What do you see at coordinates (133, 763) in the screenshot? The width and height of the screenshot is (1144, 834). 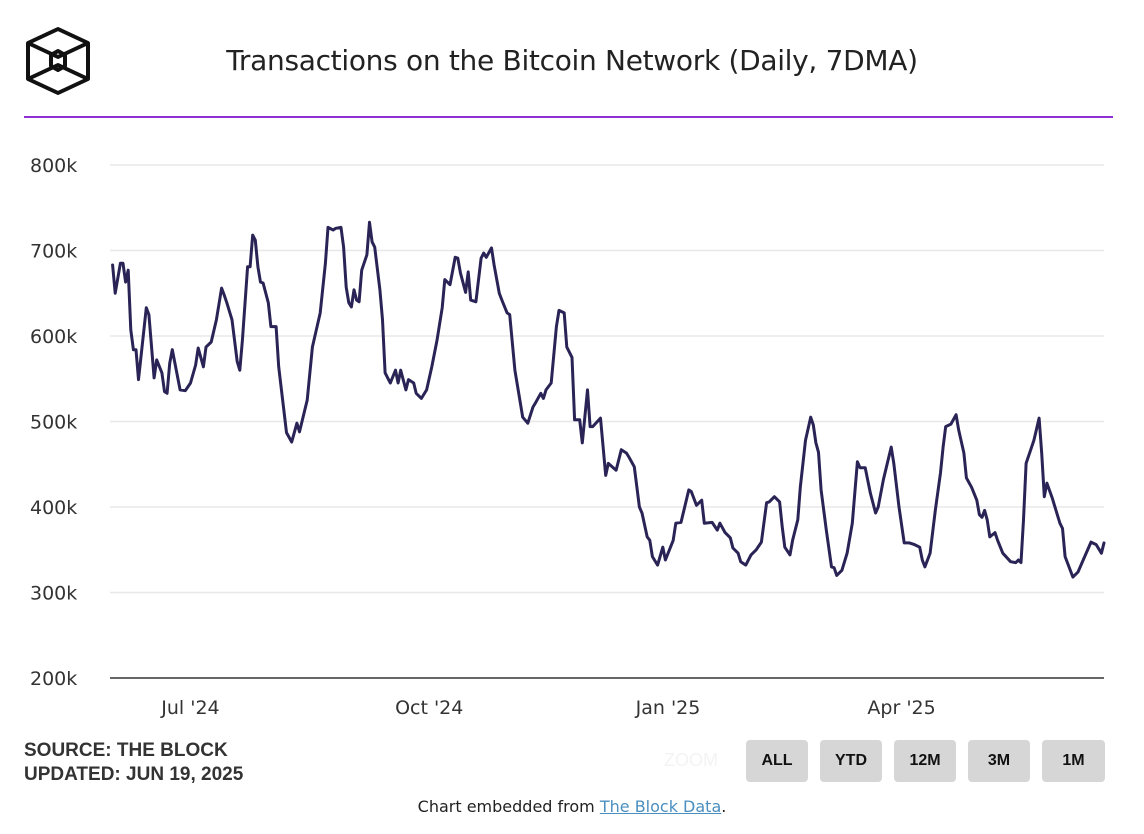 I see `source-info: SOURCE: THE BLOCK UPDATED: JUN 19, 2025` at bounding box center [133, 763].